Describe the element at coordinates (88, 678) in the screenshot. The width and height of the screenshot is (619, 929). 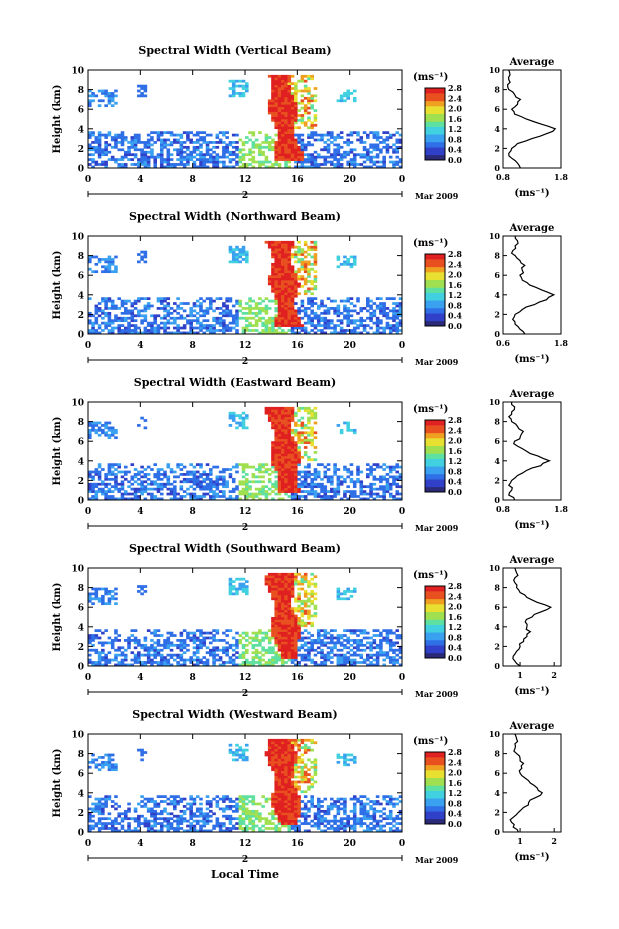
I see `x-tick-label: 0` at that location.